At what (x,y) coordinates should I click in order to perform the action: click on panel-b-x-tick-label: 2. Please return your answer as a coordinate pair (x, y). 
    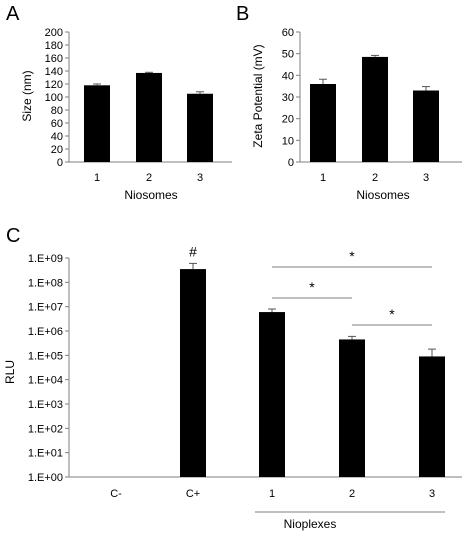
    Looking at the image, I should click on (375, 178).